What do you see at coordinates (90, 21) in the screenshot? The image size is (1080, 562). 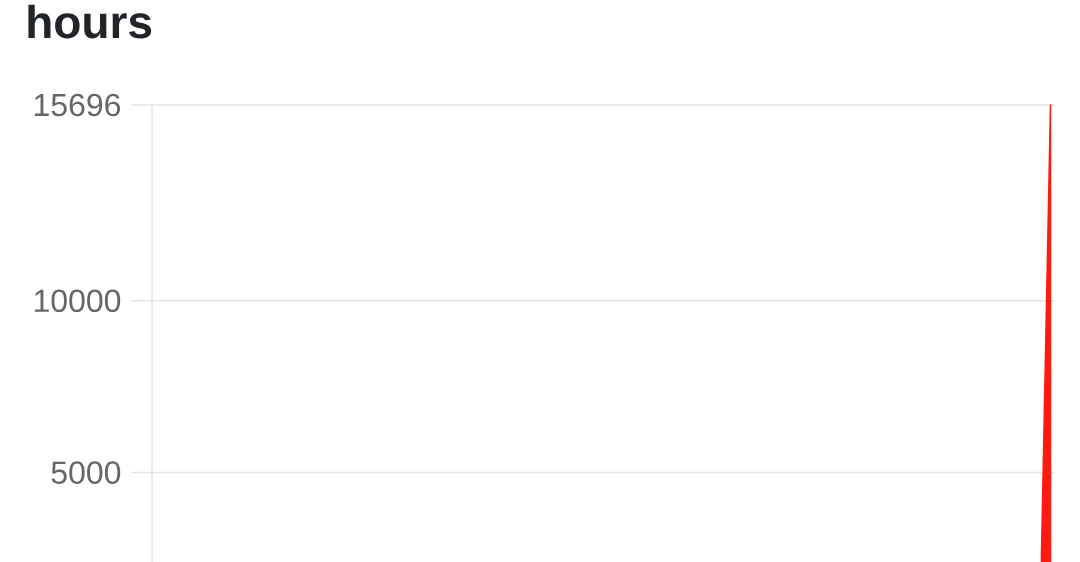 I see `chart-title: hours` at bounding box center [90, 21].